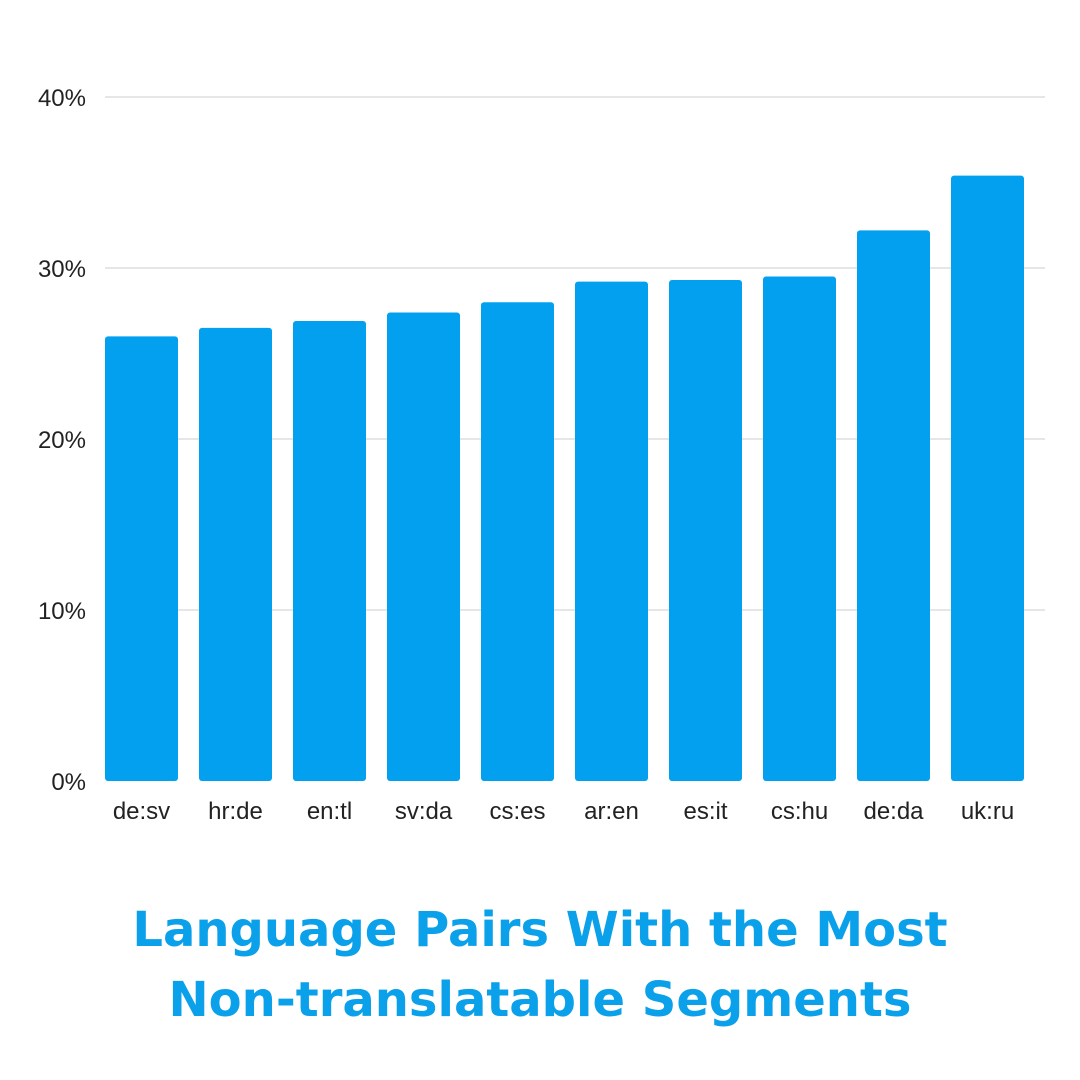  I want to click on bar-en-tl, so click(329, 551).